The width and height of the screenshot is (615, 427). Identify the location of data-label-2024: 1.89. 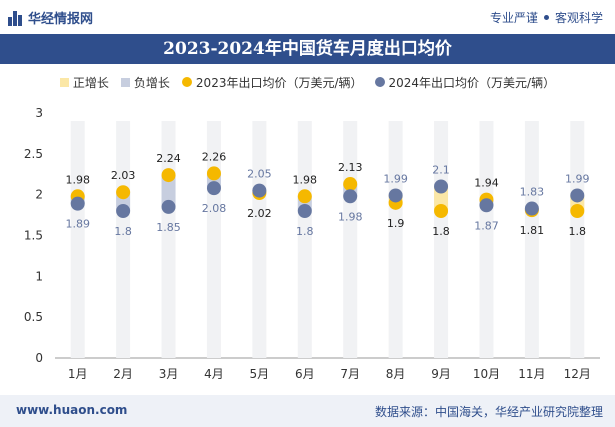
(77, 224).